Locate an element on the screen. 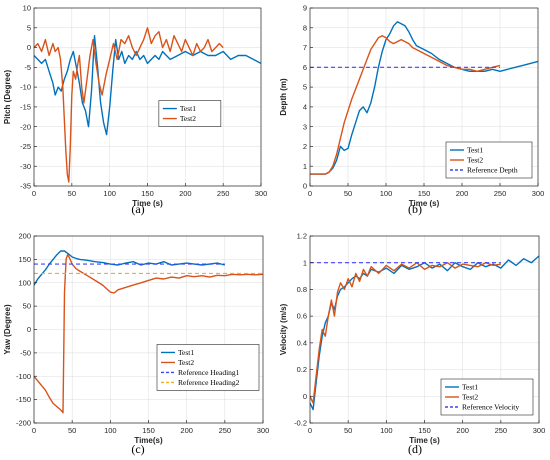 The height and width of the screenshot is (460, 550). a-legend-box is located at coordinates (190, 113).